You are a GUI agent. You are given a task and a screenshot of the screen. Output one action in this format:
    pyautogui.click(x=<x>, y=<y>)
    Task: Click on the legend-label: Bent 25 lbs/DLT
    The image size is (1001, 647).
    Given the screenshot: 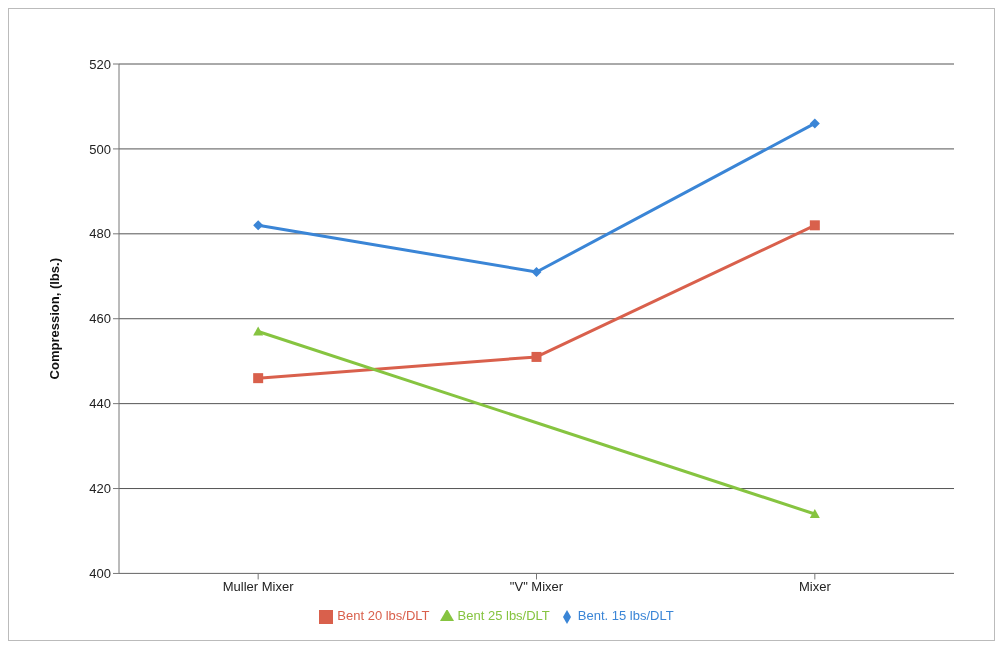 What is the action you would take?
    pyautogui.click(x=503, y=616)
    